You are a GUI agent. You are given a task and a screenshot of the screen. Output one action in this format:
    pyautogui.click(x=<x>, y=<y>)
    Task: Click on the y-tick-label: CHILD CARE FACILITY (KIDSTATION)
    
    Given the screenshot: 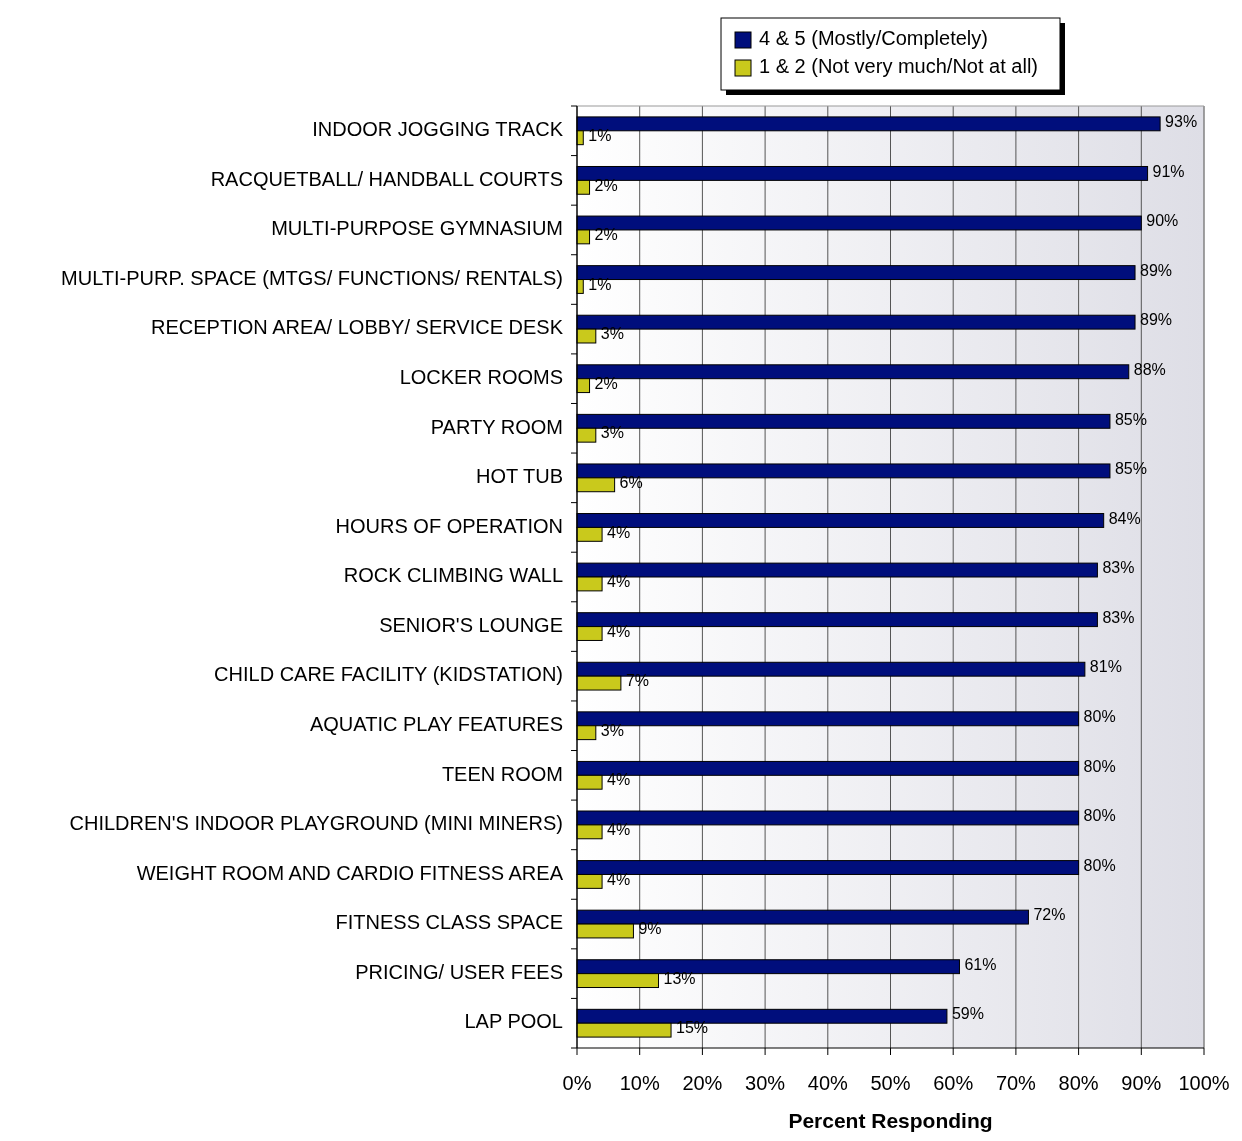 What is the action you would take?
    pyautogui.click(x=388, y=674)
    